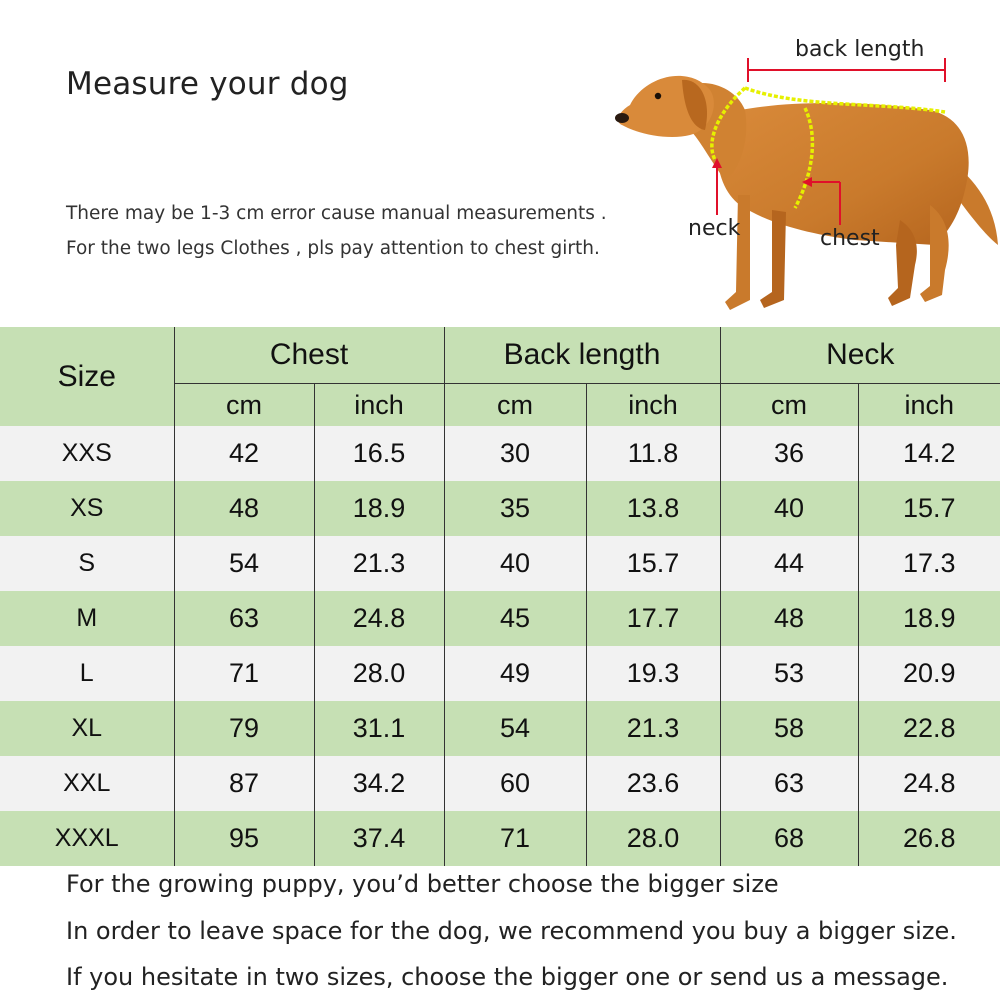  I want to click on table-row: XL 79 31.1 54 21.3 58 22.8, so click(500, 728).